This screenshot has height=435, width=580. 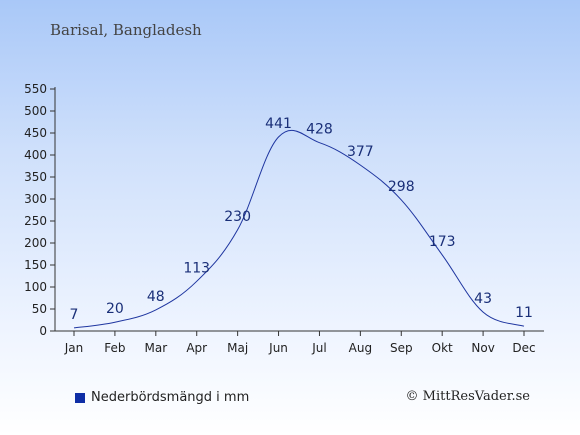 I want to click on data-label: 298, so click(x=401, y=187).